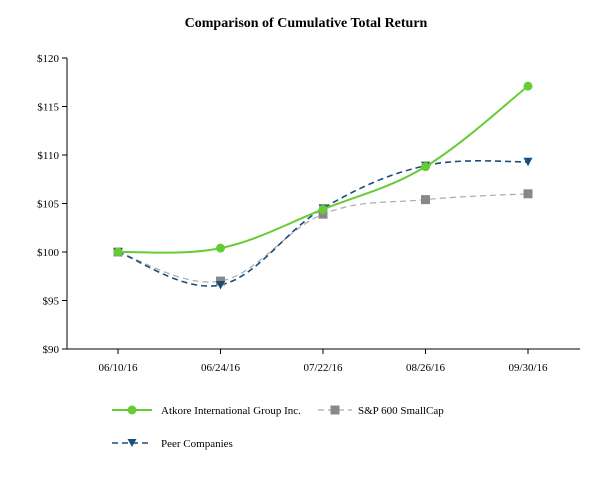  What do you see at coordinates (335, 410) in the screenshot?
I see `legend-marker-sp600` at bounding box center [335, 410].